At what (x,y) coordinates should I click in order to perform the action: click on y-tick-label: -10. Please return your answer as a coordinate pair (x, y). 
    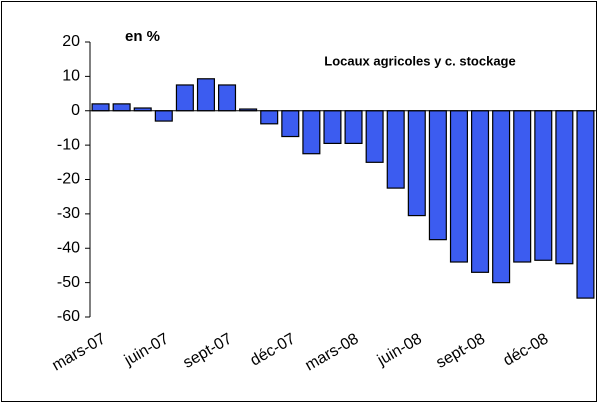
    Looking at the image, I should click on (68, 144).